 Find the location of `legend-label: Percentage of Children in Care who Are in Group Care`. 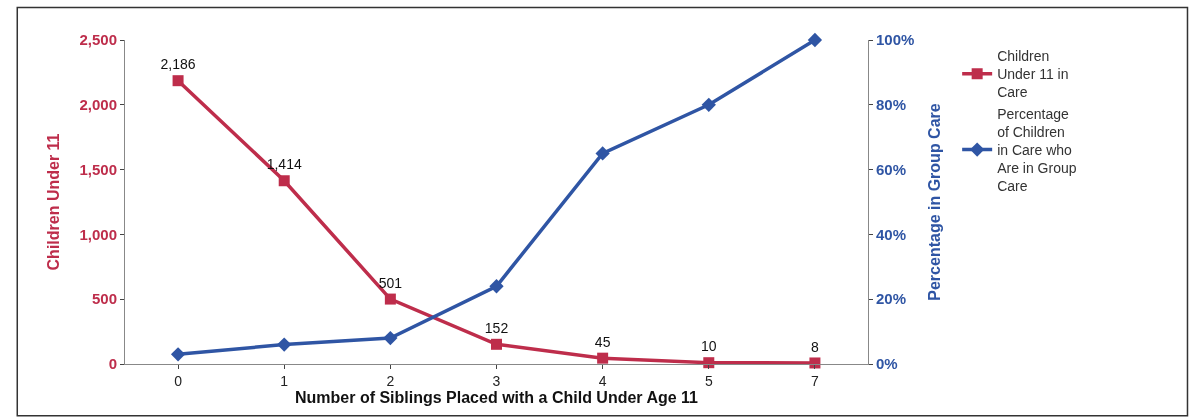

legend-label: Percentage of Children in Care who Are in Group Care is located at coordinates (1037, 150).